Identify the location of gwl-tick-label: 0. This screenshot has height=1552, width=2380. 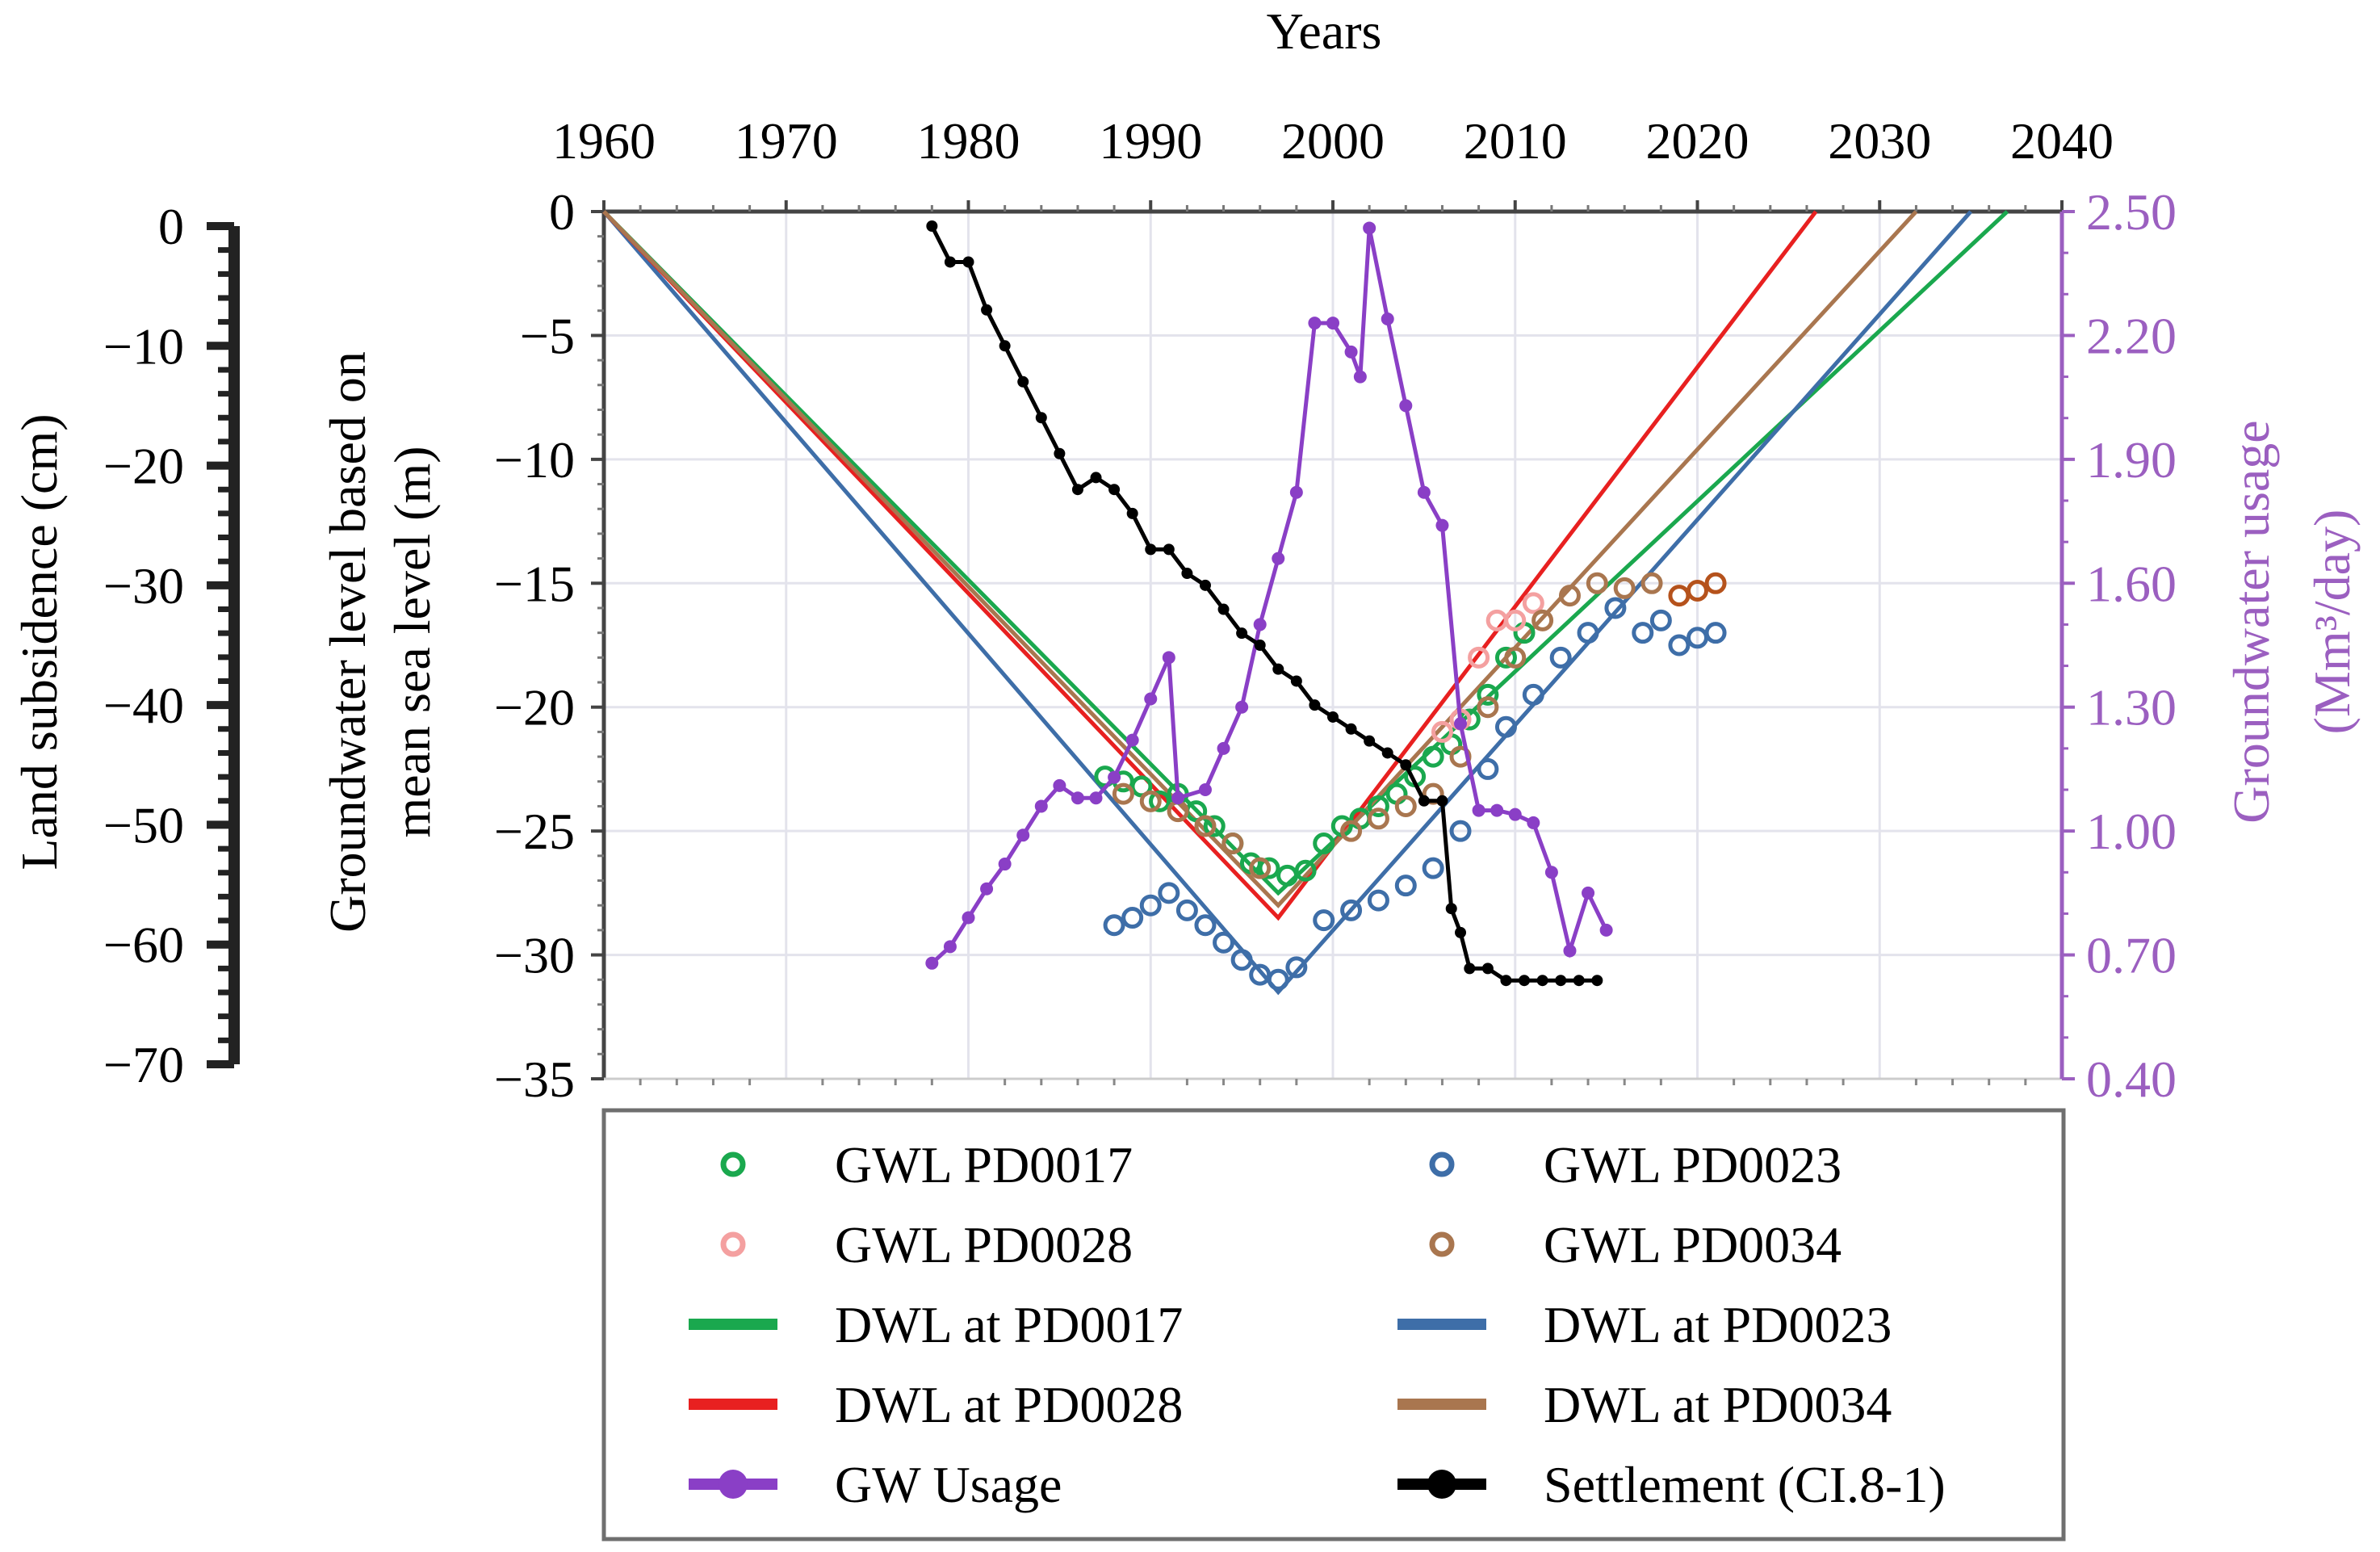
(562, 212).